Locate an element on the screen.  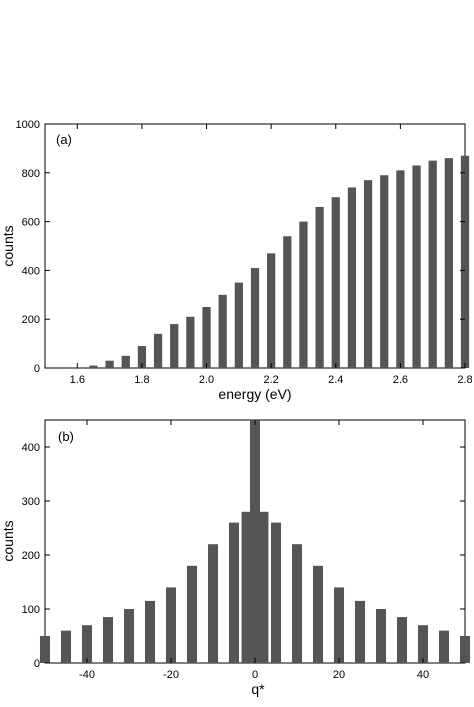
x-tick-label: 0 is located at coordinates (255, 675).